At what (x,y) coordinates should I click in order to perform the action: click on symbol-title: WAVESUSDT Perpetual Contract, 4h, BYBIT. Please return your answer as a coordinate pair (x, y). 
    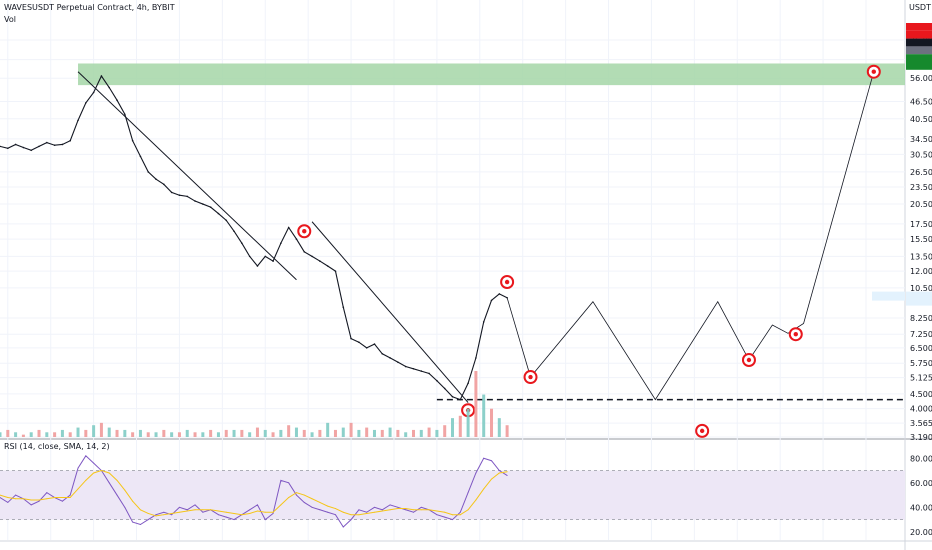
    Looking at the image, I should click on (89, 7).